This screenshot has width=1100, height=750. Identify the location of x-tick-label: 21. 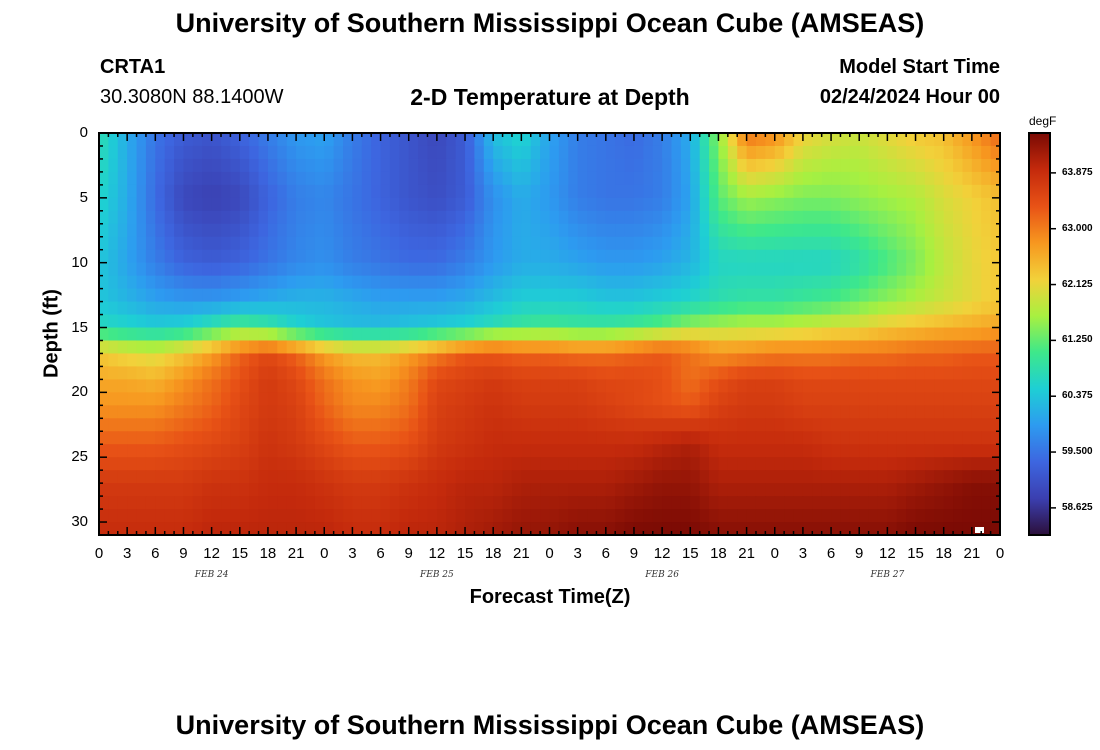
(972, 553).